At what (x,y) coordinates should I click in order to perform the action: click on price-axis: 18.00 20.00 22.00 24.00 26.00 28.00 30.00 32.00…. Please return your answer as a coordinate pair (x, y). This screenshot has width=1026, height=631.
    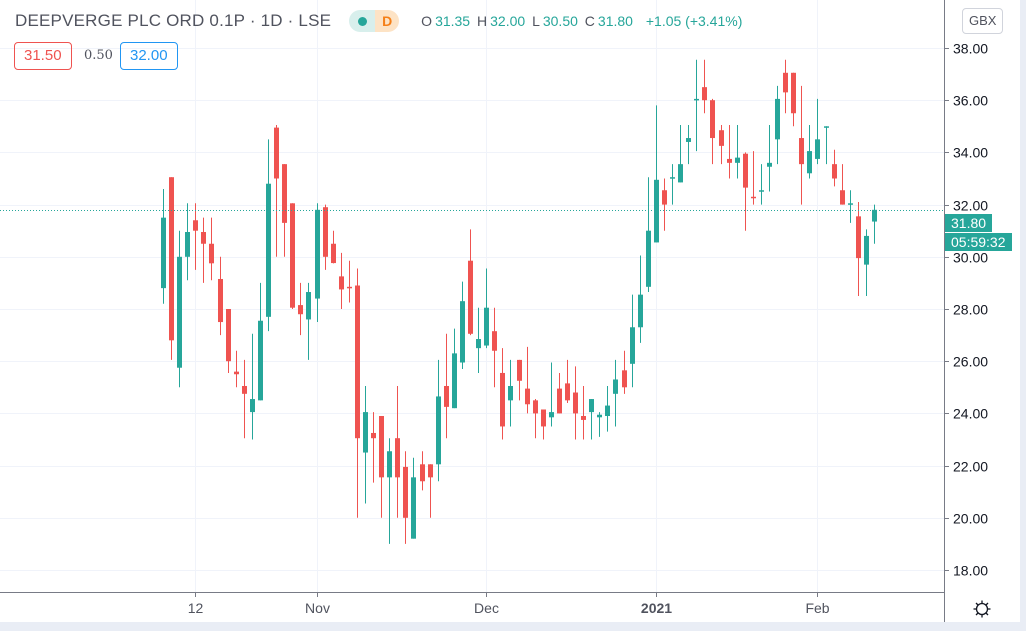
    Looking at the image, I should click on (966, 310).